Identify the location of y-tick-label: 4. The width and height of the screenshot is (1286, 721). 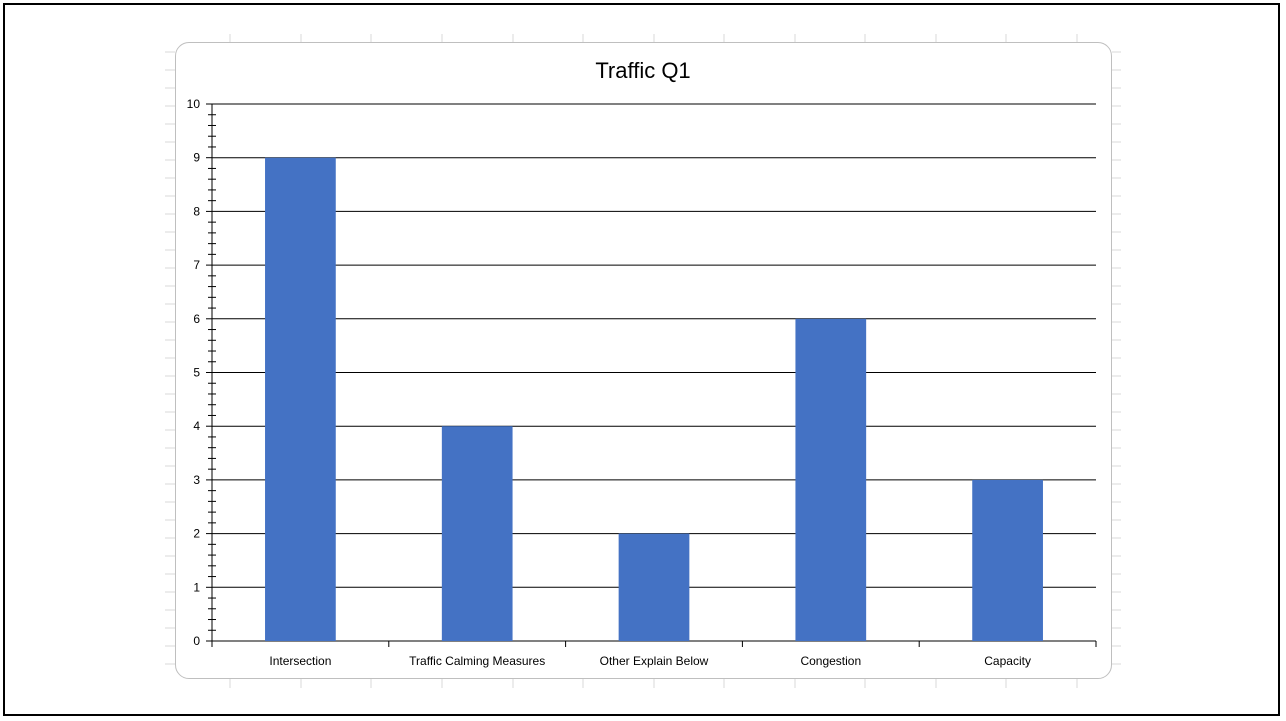
(196, 426).